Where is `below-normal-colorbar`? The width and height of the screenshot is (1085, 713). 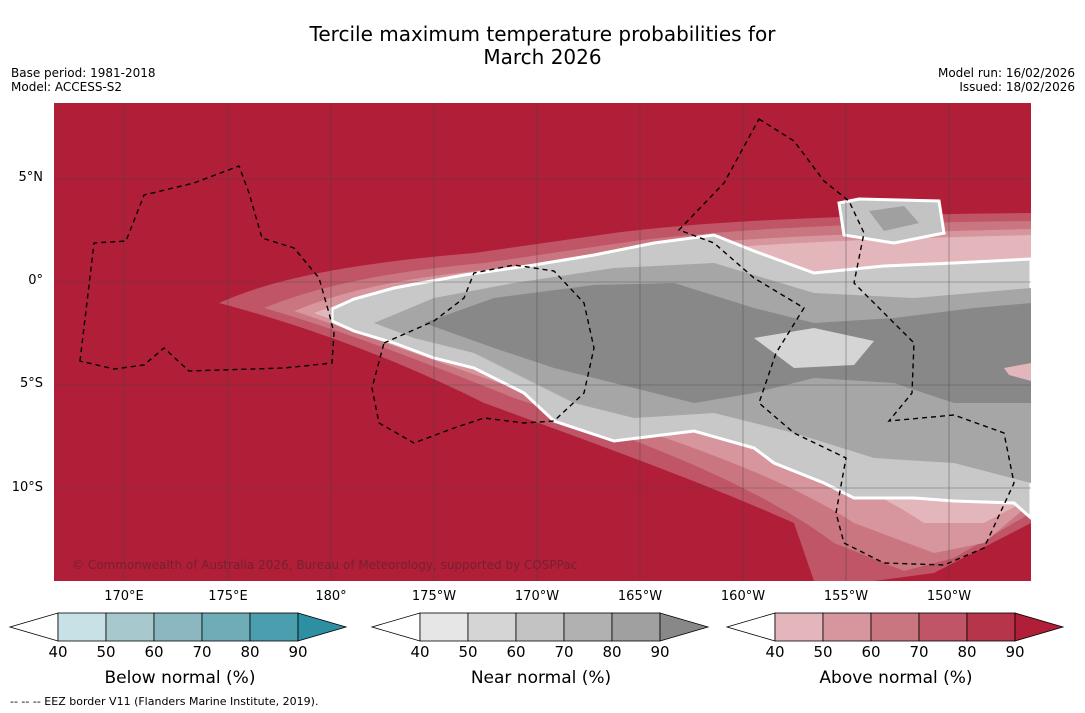
below-normal-colorbar is located at coordinates (178, 627).